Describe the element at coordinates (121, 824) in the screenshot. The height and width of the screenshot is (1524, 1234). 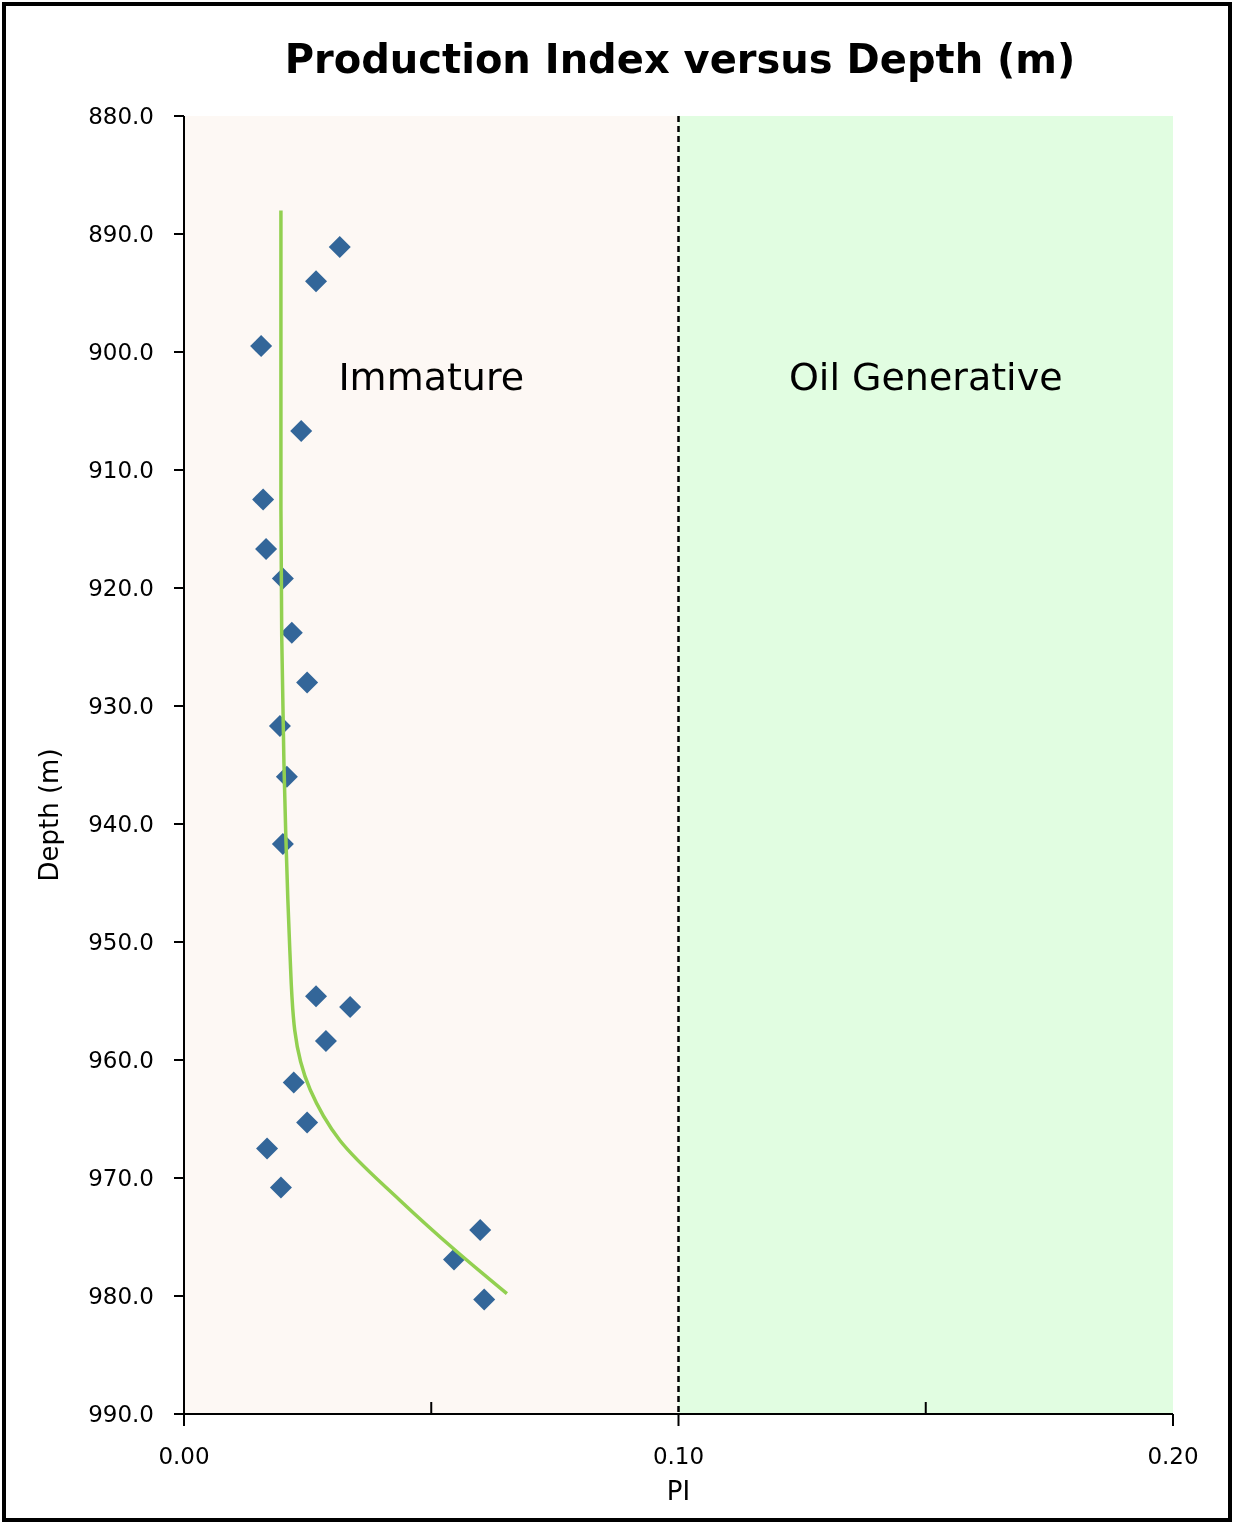
I see `y-tick-label: 940.0` at that location.